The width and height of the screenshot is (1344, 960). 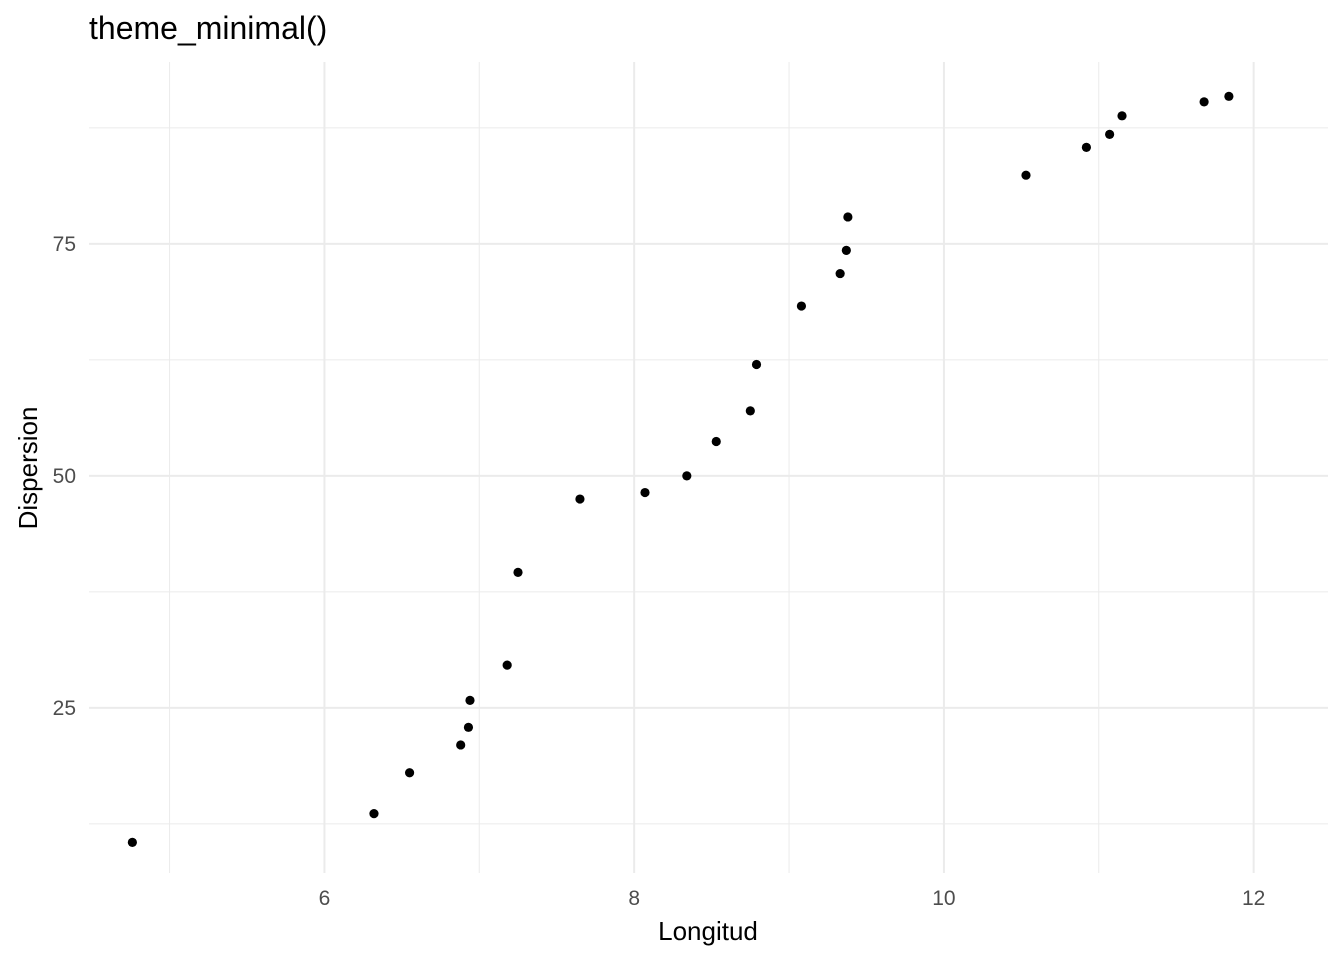 What do you see at coordinates (325, 898) in the screenshot?
I see `x-tick-label: 6` at bounding box center [325, 898].